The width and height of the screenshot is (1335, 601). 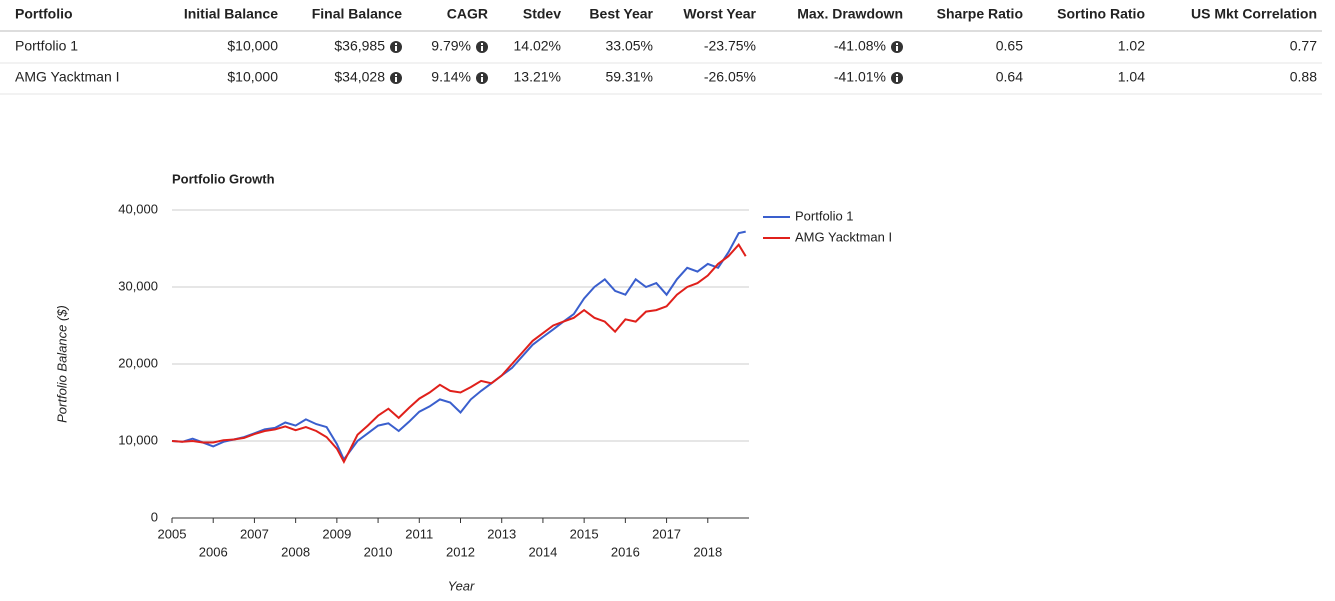 I want to click on table-cell: 9.79%, so click(x=451, y=46).